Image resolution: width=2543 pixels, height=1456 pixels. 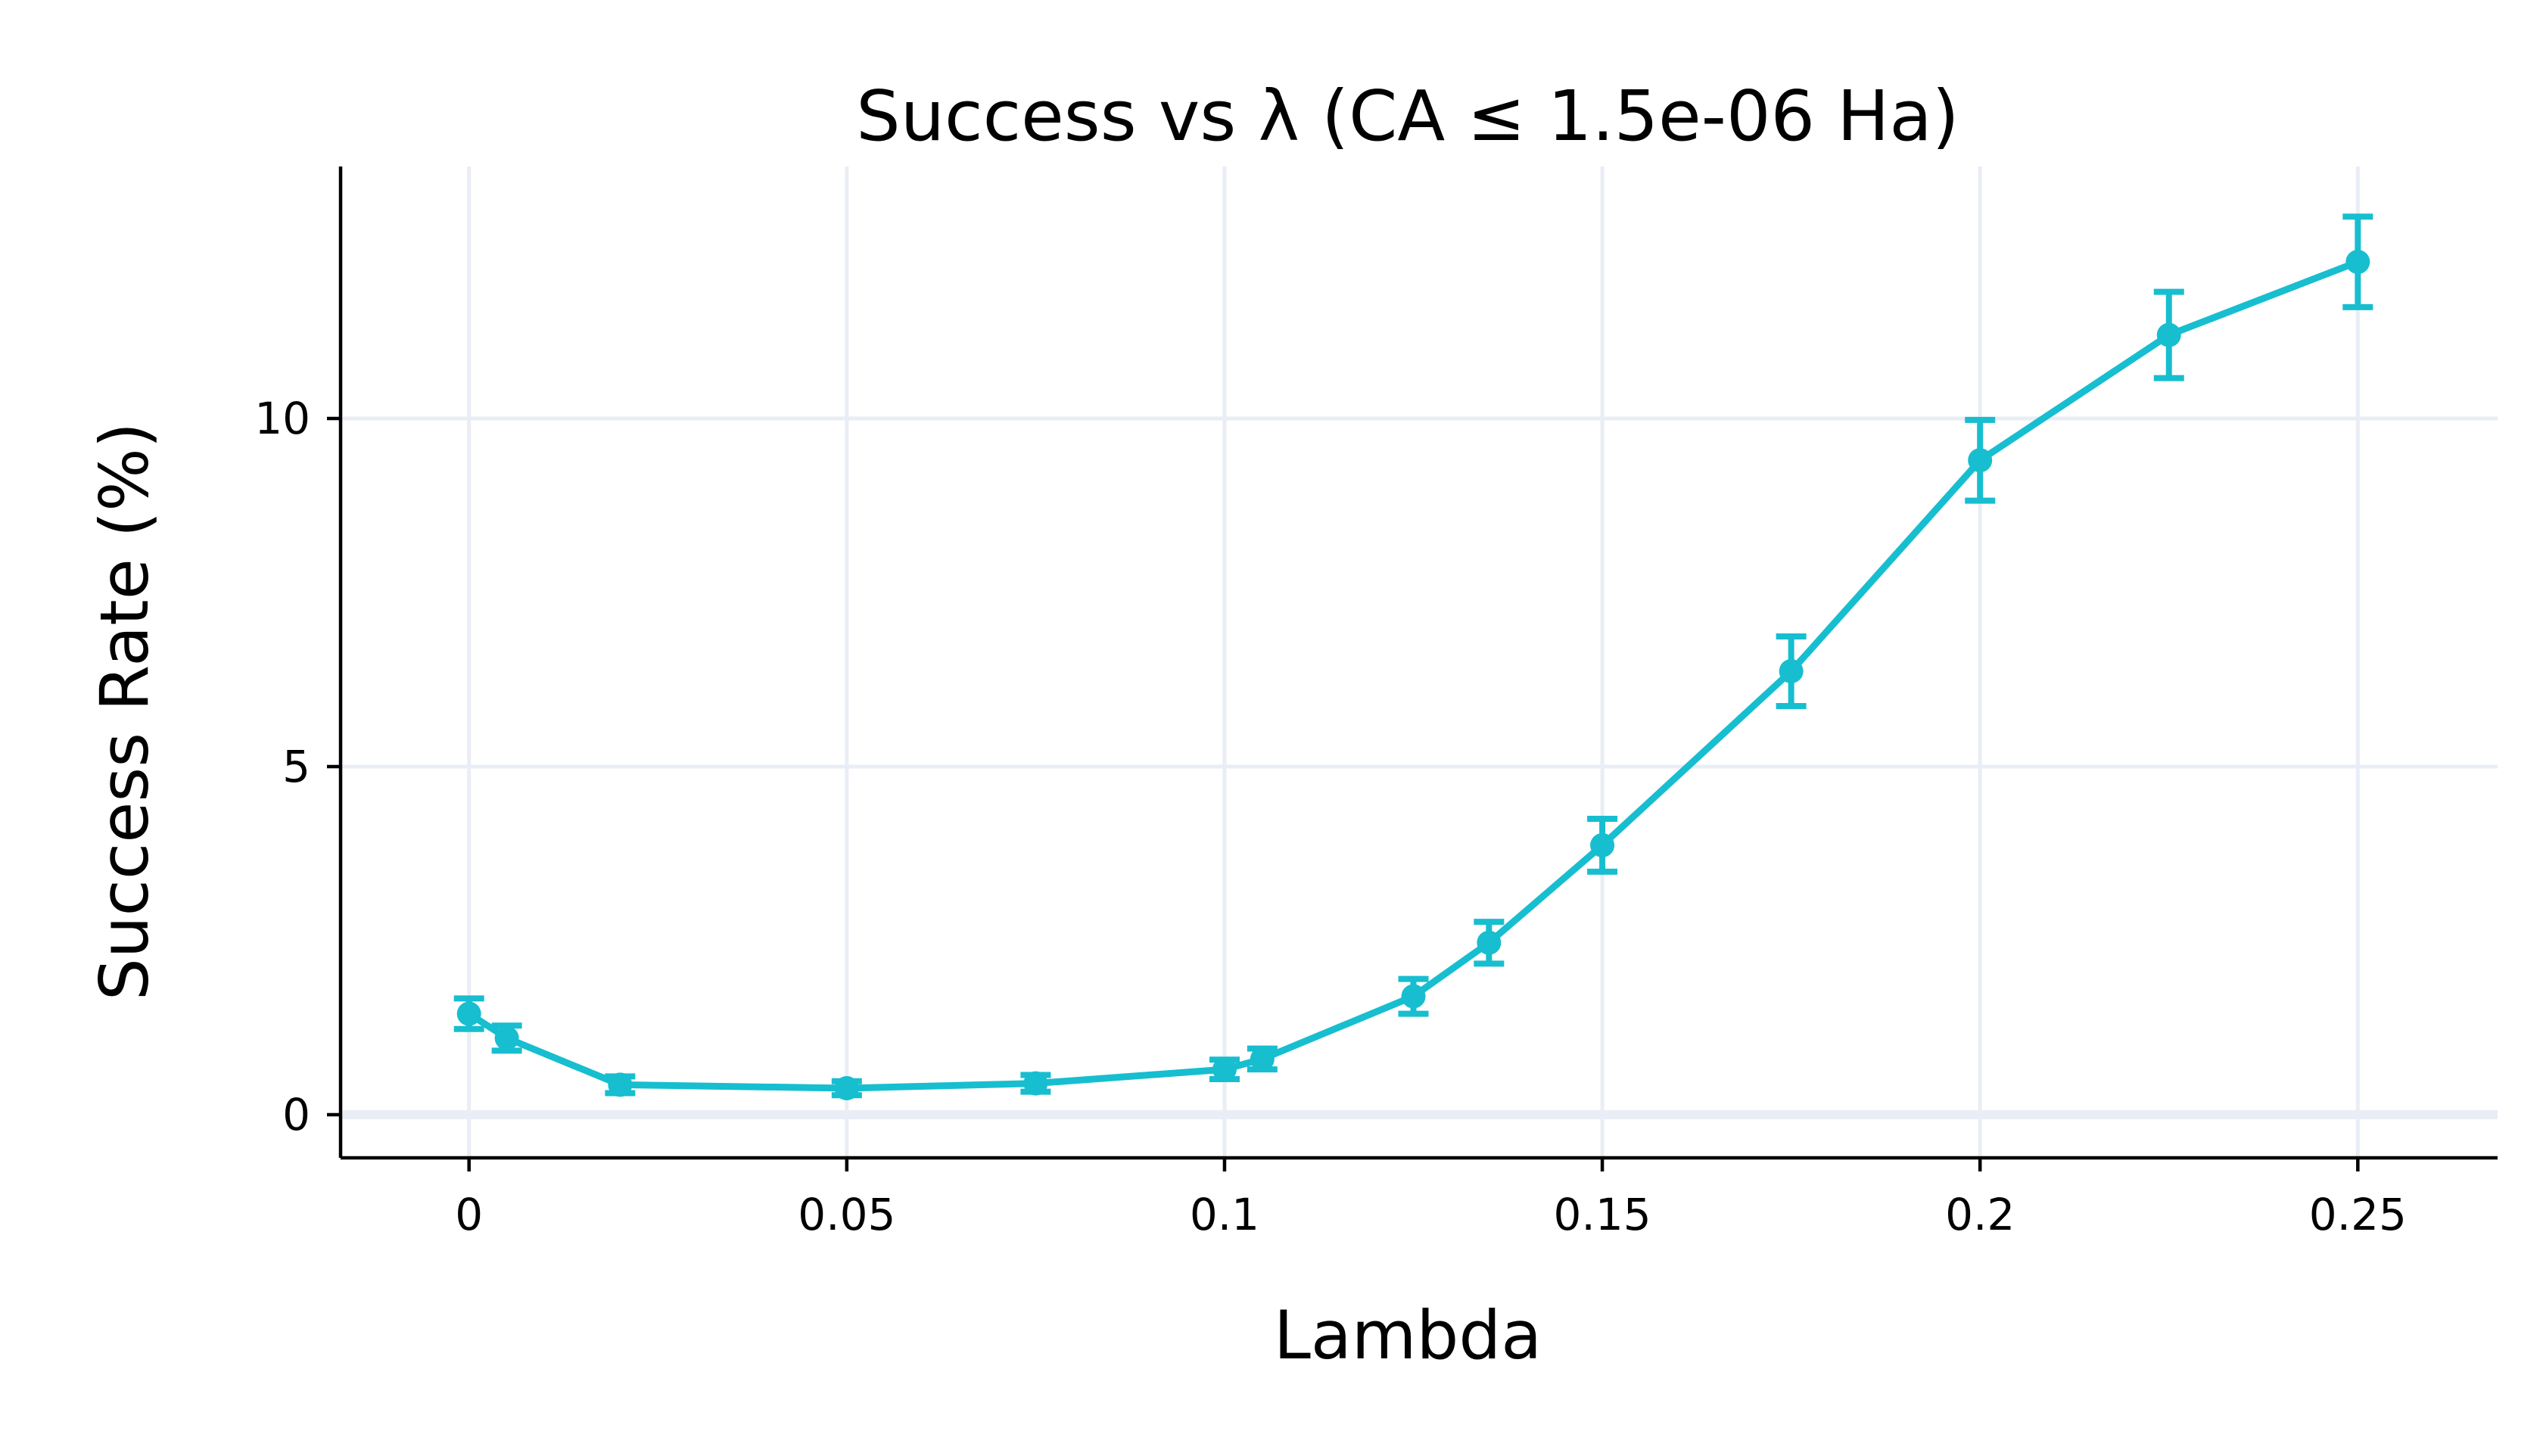 I want to click on x-tick-label: 0, so click(x=469, y=1214).